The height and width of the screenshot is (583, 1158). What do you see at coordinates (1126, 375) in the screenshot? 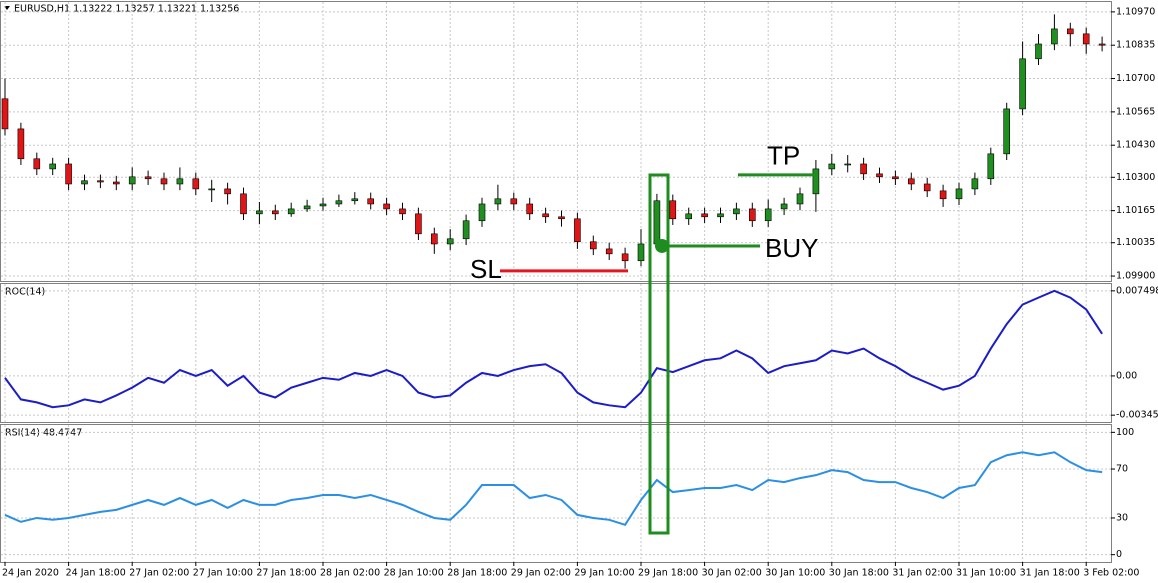
I see `y-tick-label: 0.00` at bounding box center [1126, 375].